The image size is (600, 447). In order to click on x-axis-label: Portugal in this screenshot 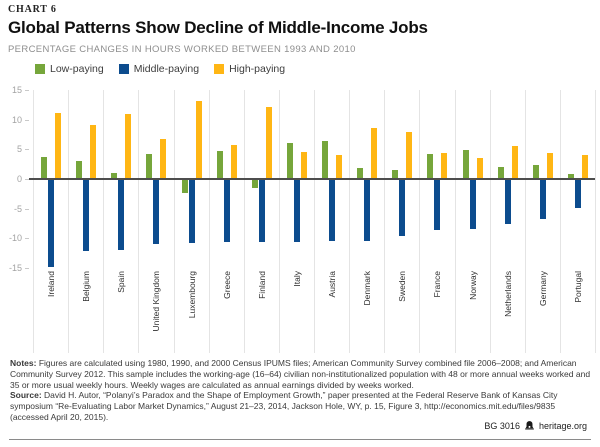, I will do `click(577, 287)`.